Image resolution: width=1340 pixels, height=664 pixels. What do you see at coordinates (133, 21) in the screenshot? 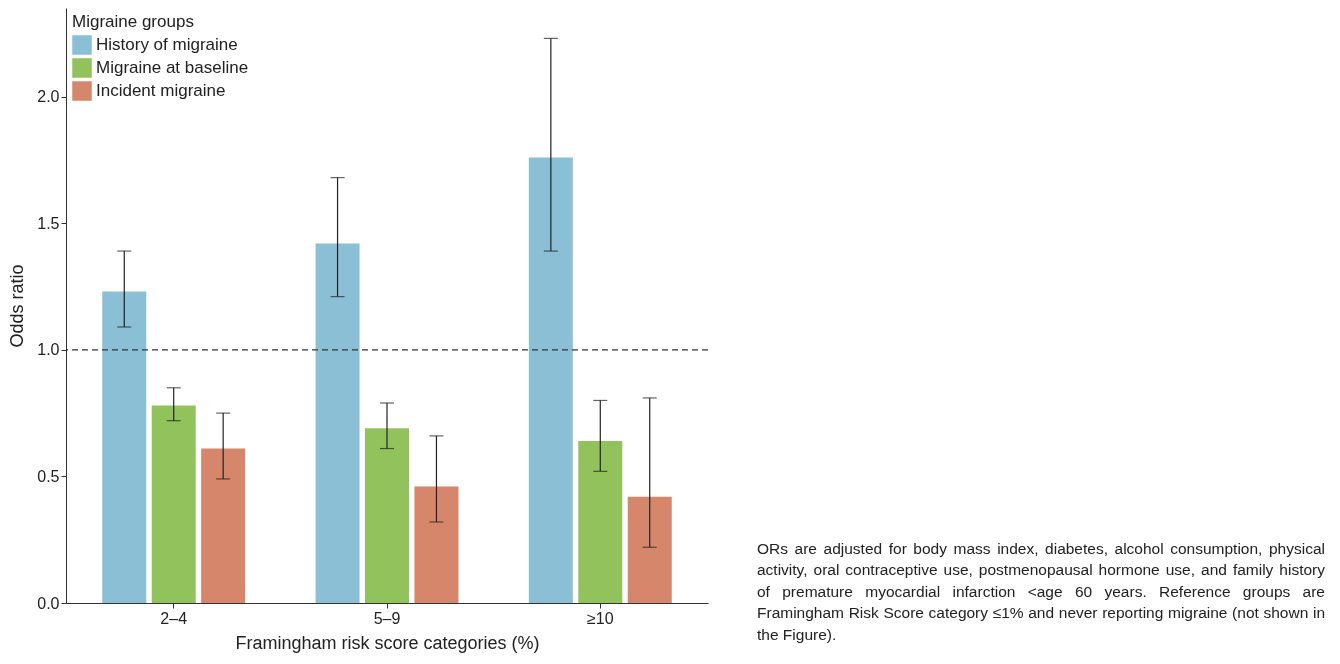
I see `legend-title: Migraine groups` at bounding box center [133, 21].